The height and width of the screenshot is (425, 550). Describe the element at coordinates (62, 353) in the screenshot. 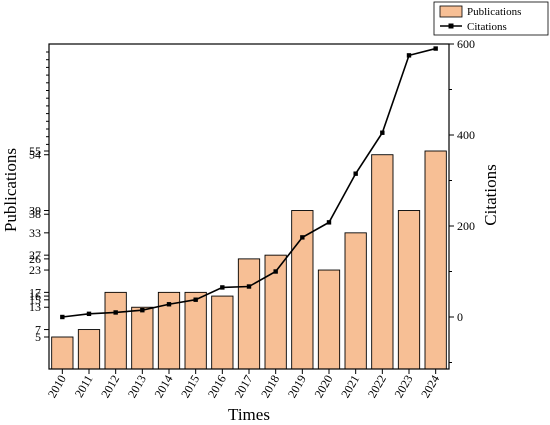

I see `bar-2010` at that location.